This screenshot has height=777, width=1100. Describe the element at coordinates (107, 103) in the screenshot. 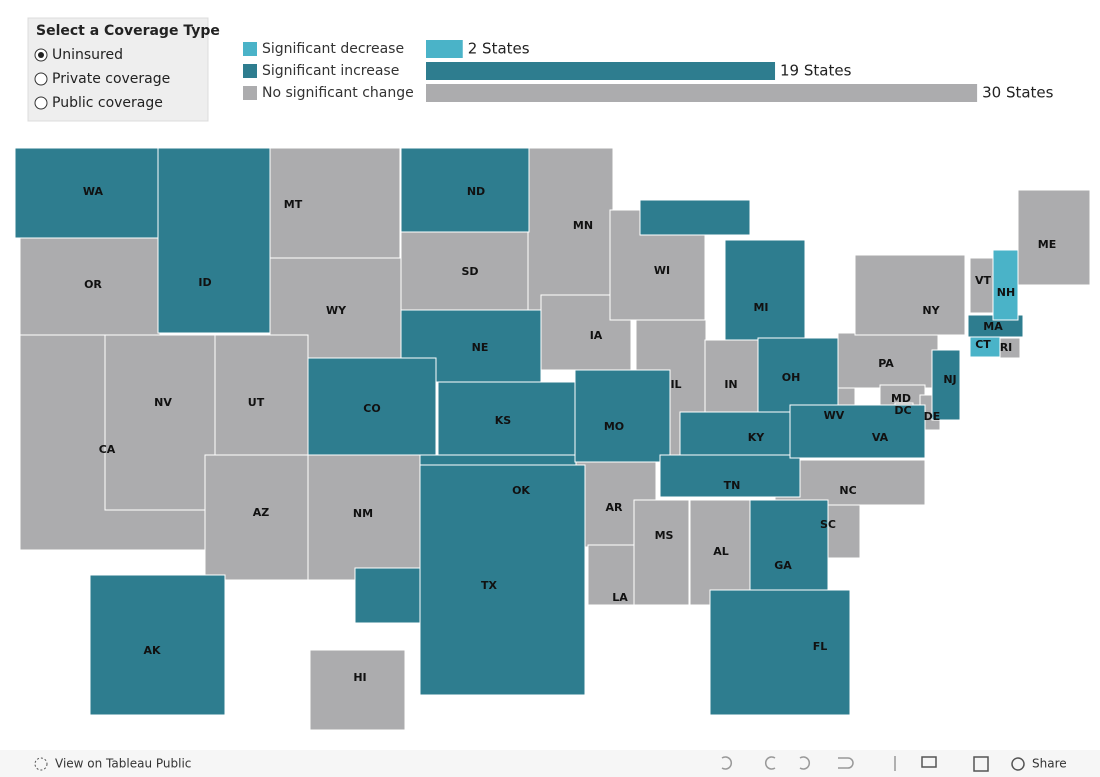

I see `filter-option: Public coverage` at that location.